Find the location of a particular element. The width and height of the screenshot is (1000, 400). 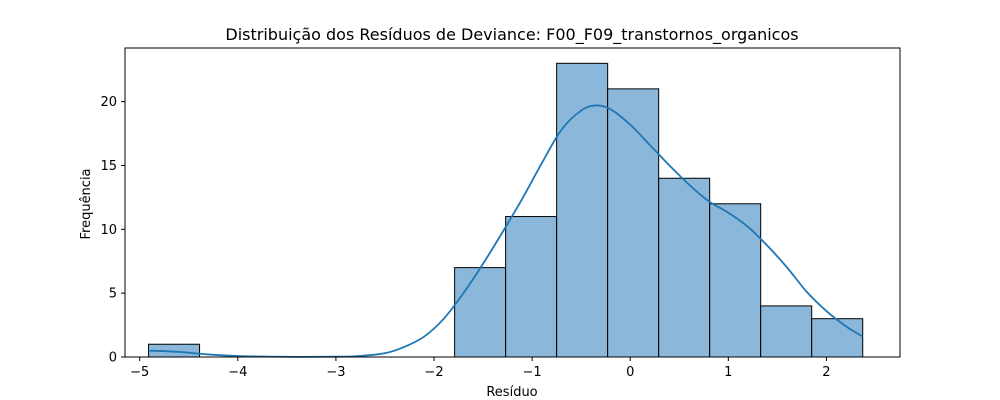

x-tick-label: −2 is located at coordinates (433, 372).